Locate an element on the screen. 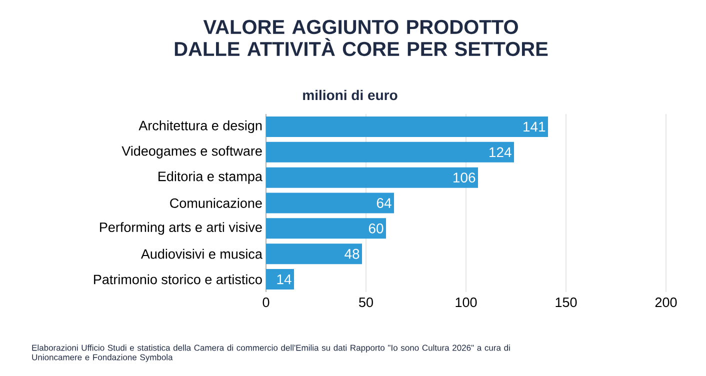  data-label: 106 is located at coordinates (465, 177).